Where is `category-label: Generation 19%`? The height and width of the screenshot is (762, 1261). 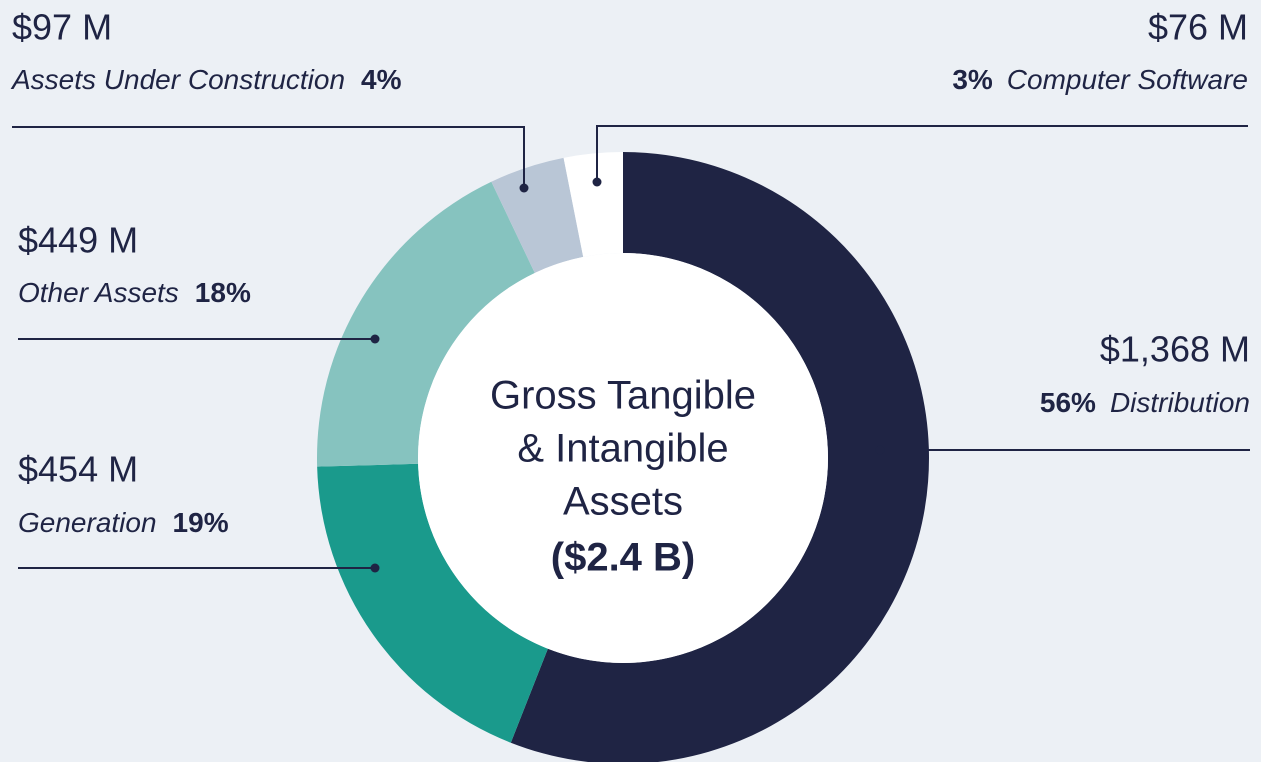
category-label: Generation 19% is located at coordinates (123, 522).